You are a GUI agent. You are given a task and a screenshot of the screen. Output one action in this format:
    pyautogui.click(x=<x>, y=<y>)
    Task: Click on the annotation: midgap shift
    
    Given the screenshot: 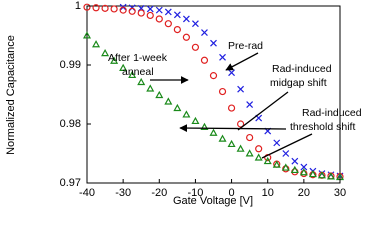 What is the action you would take?
    pyautogui.click(x=298, y=83)
    